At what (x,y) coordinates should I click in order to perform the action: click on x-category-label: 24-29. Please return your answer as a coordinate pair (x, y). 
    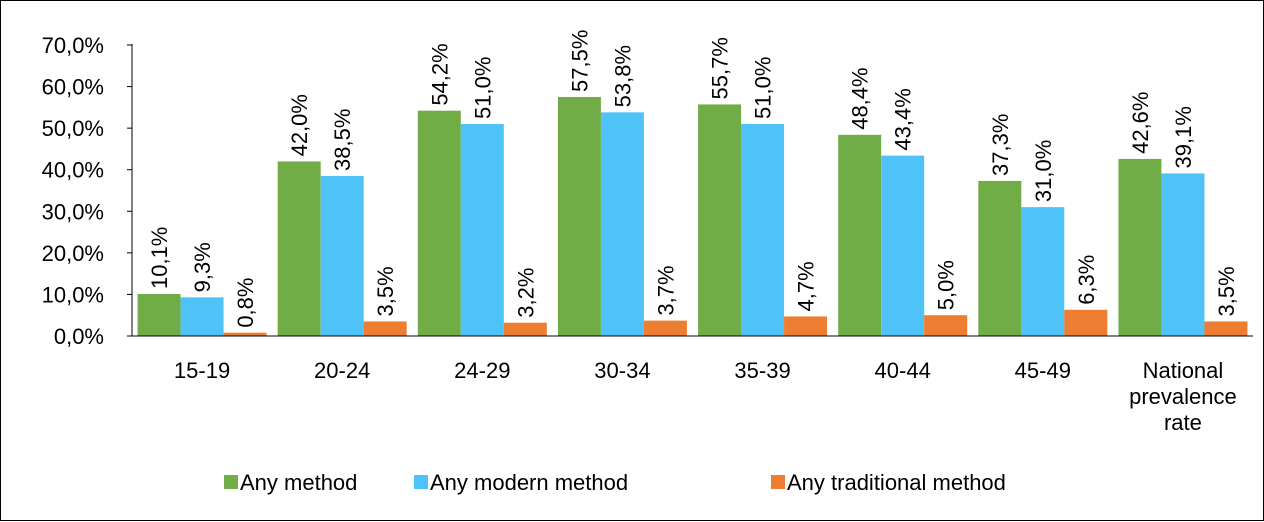
    Looking at the image, I should click on (482, 370).